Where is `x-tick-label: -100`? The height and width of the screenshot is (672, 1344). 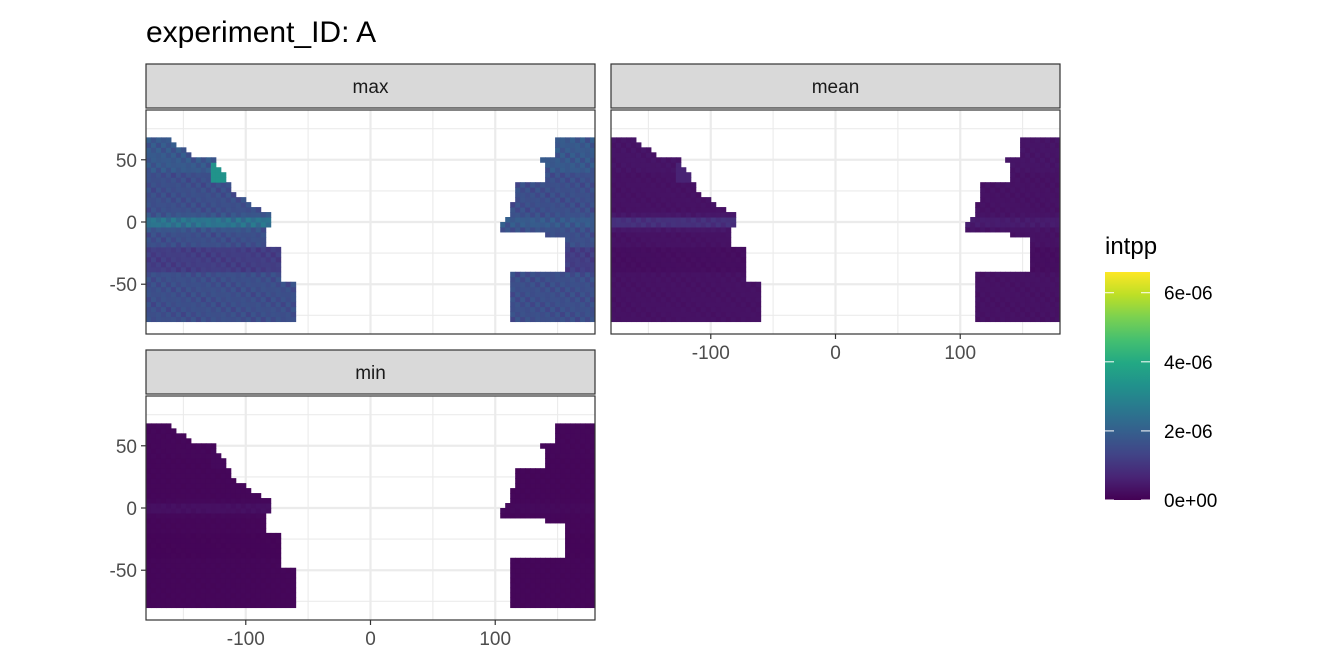 x-tick-label: -100 is located at coordinates (711, 353).